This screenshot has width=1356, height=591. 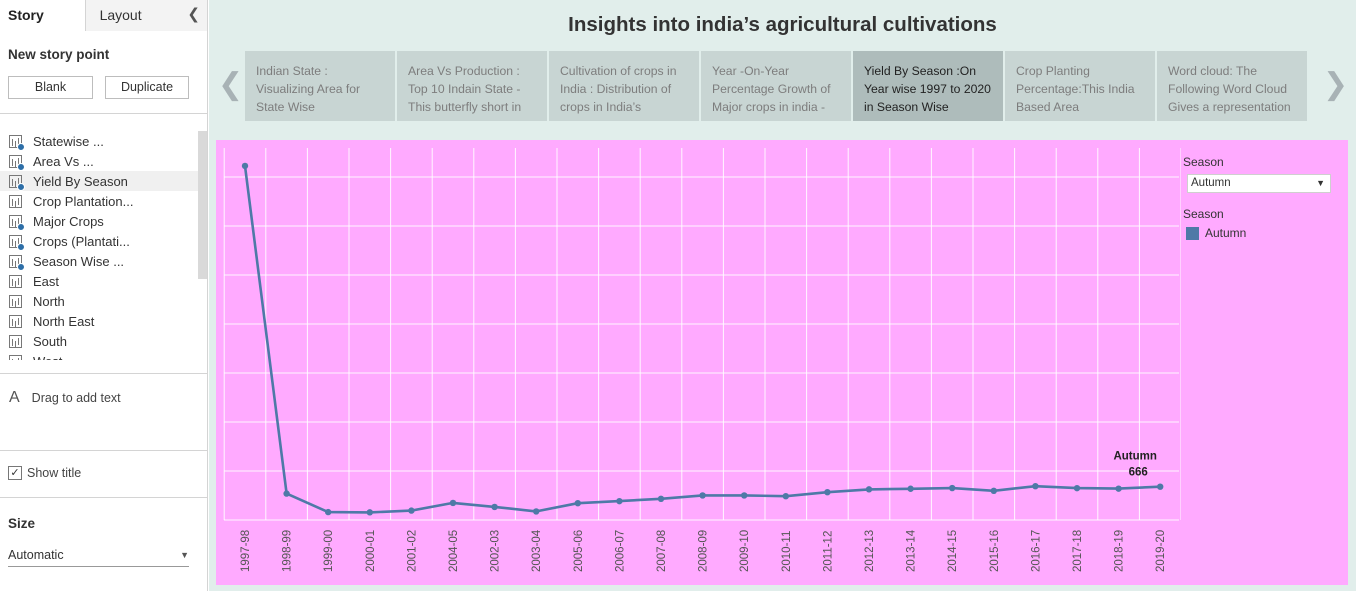 I want to click on tab-story: Story, so click(x=43, y=15).